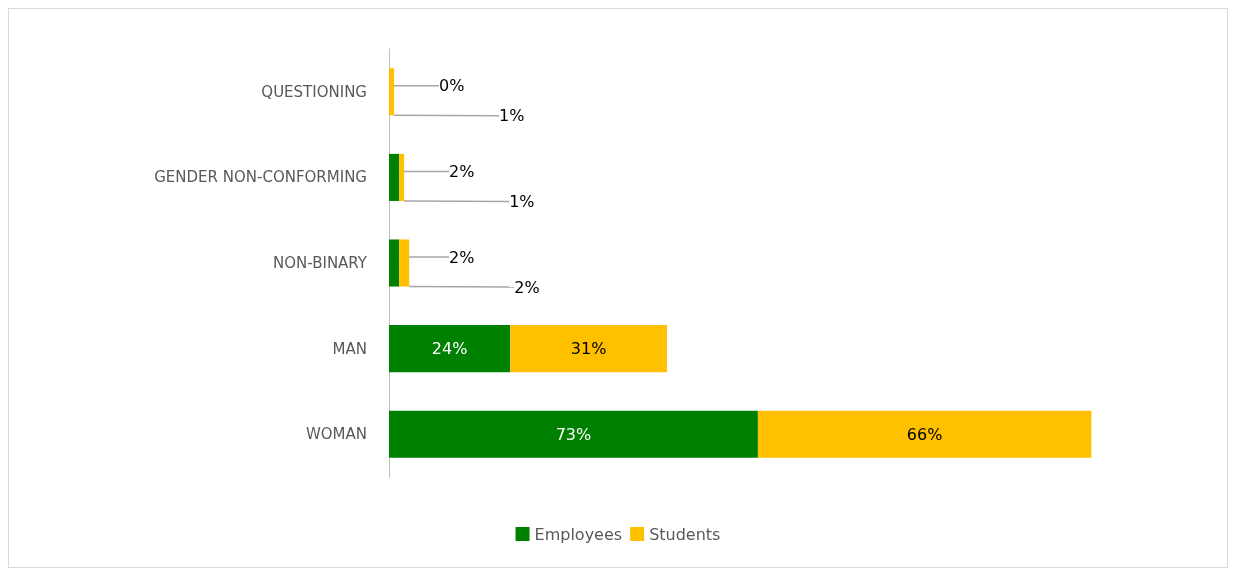 This screenshot has height=576, width=1236. Describe the element at coordinates (452, 86) in the screenshot. I see `data-label: 0%` at that location.